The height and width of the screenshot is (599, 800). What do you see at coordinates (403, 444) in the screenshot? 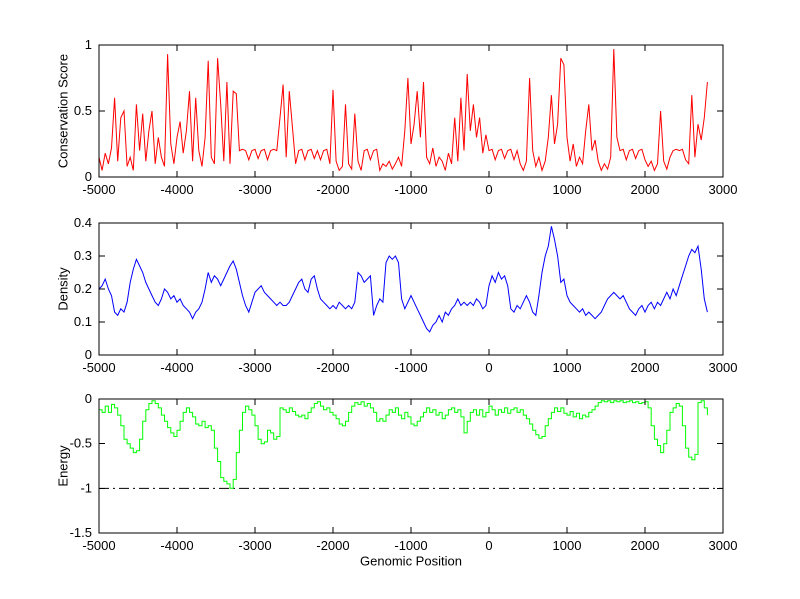
I see `series-line-energy` at bounding box center [403, 444].